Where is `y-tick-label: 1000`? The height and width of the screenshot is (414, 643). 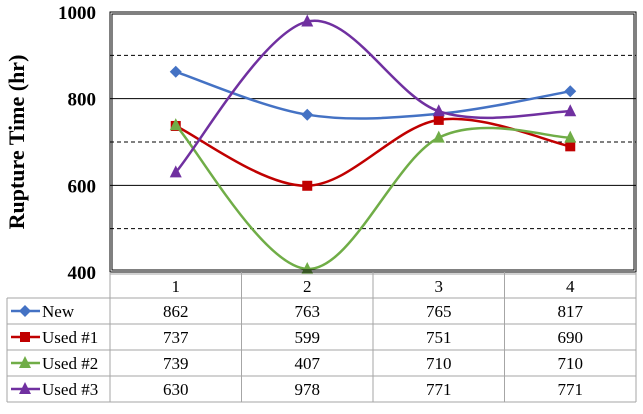
y-tick-label: 1000 is located at coordinates (77, 13).